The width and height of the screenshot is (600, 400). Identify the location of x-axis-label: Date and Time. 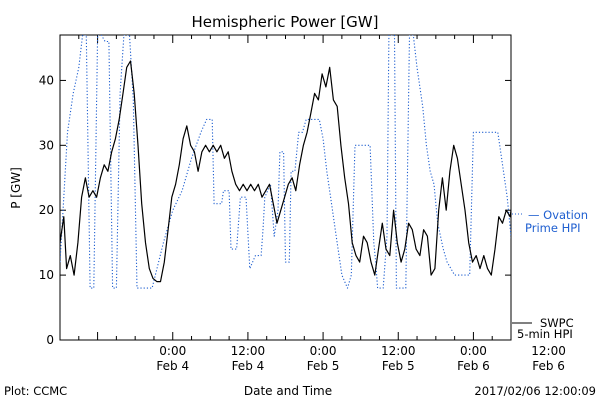
(288, 391).